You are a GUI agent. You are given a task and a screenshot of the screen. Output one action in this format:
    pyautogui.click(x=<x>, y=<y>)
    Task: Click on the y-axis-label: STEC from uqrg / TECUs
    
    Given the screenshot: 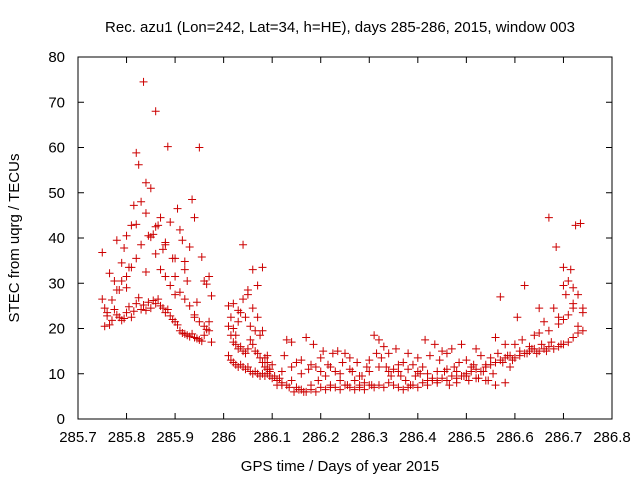 What is the action you would take?
    pyautogui.click(x=14, y=238)
    